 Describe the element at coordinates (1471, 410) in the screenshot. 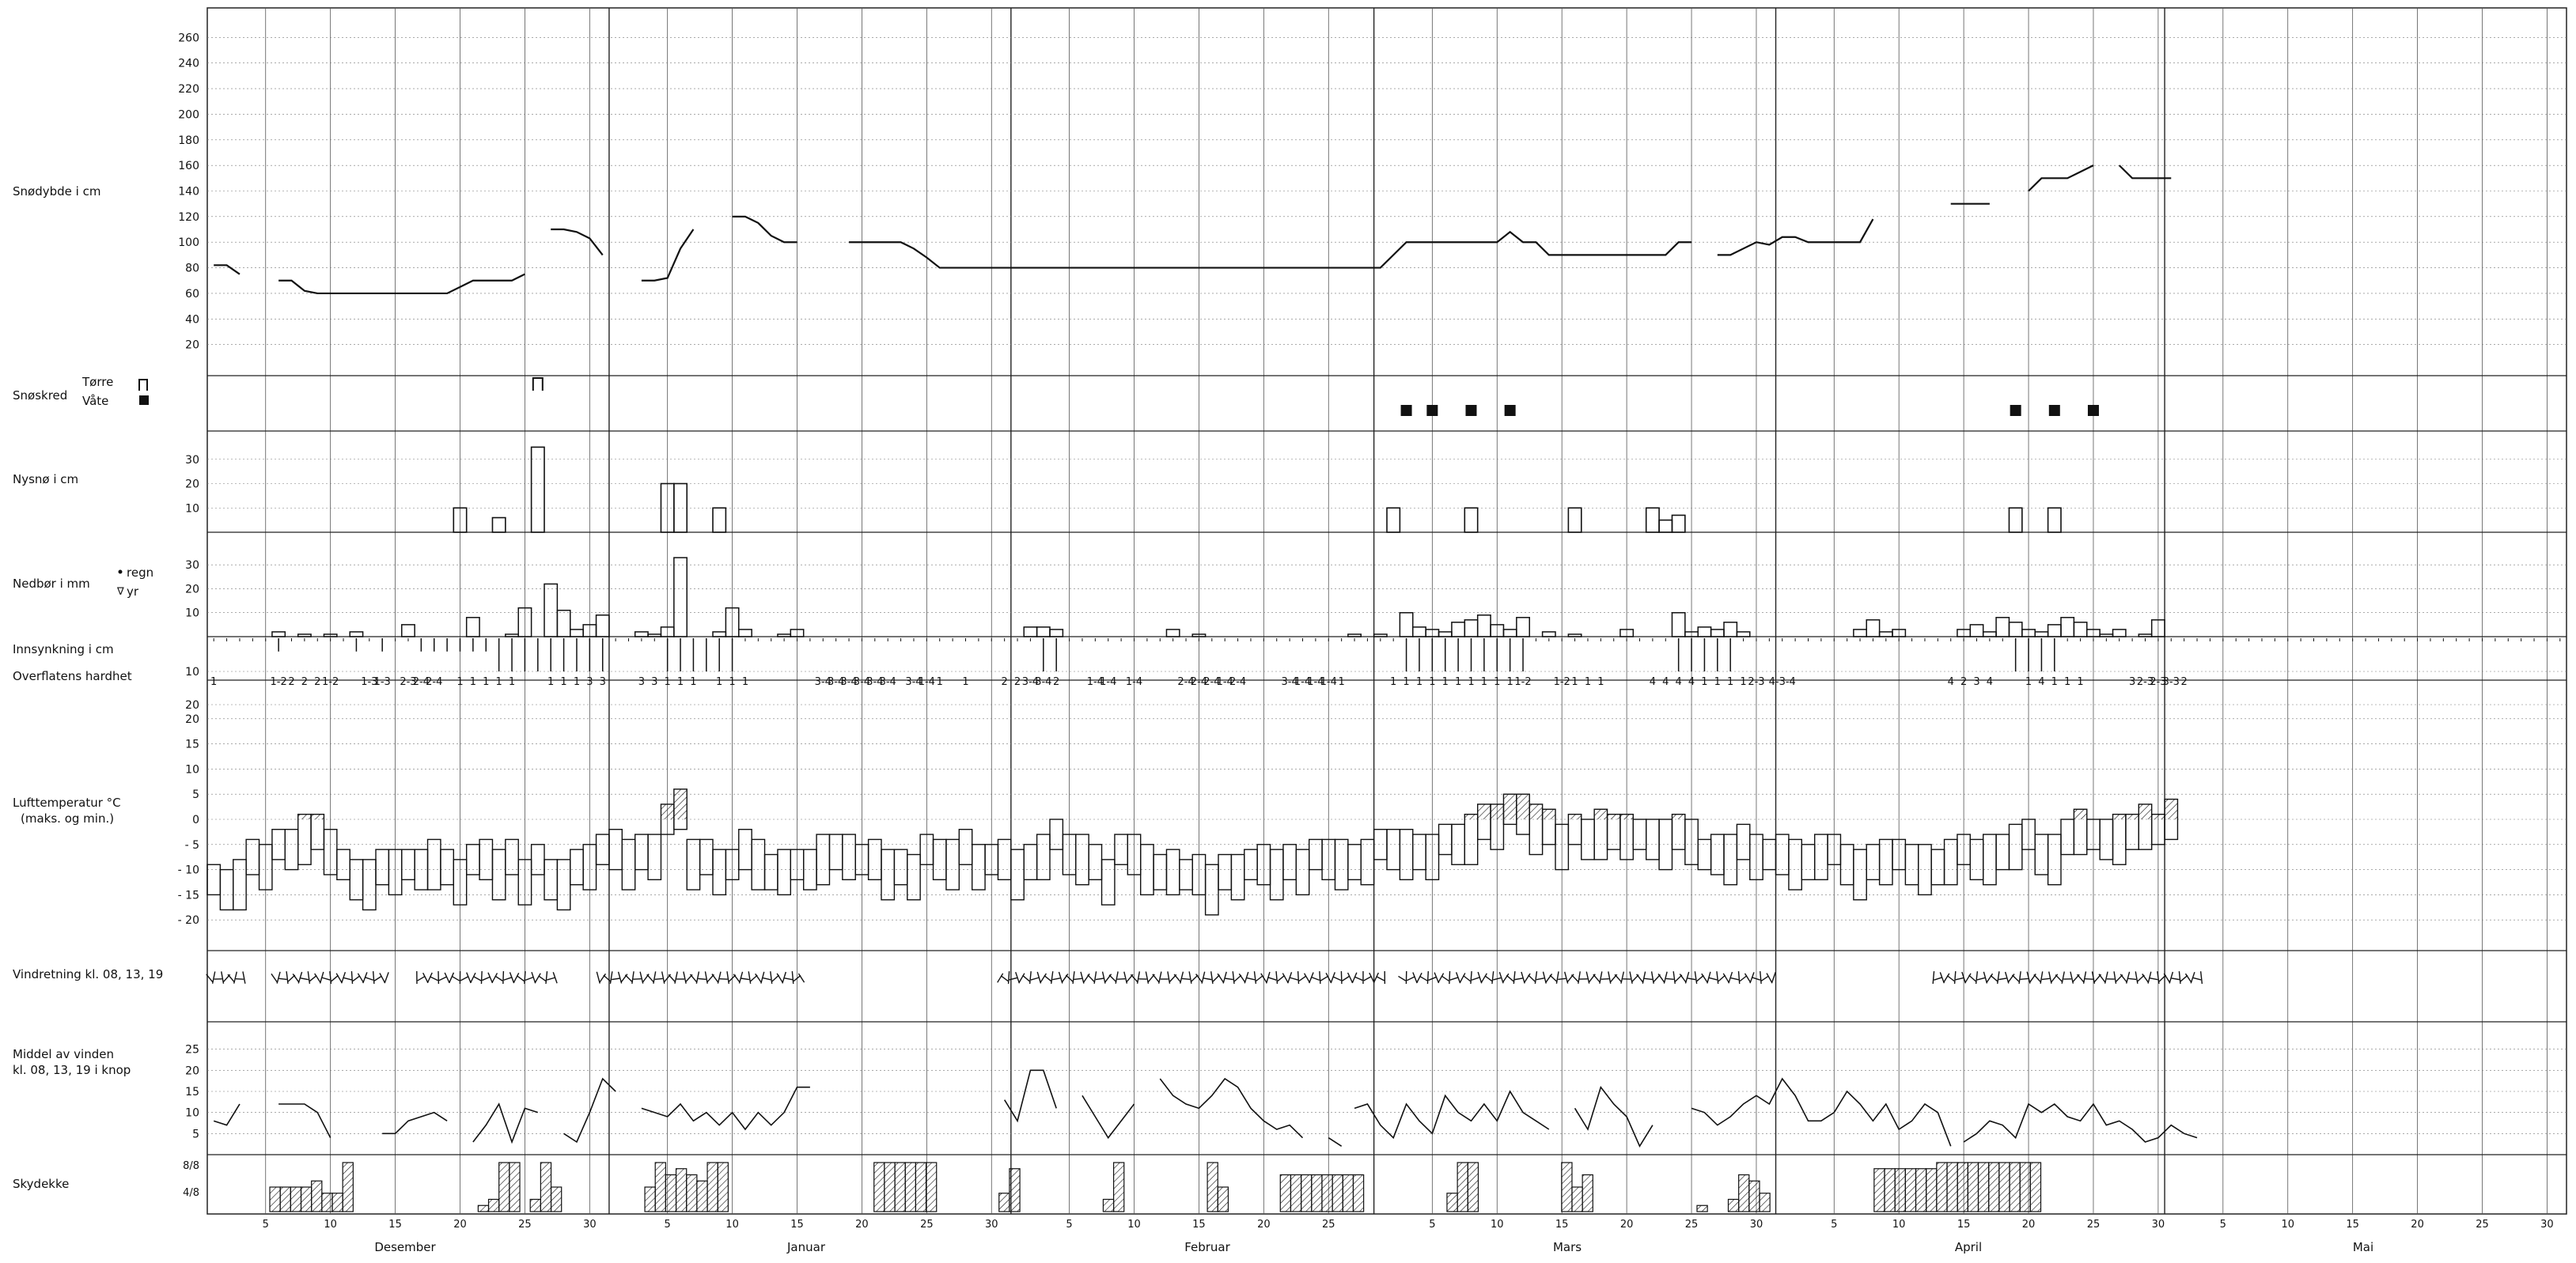

I see `avalanche-wet-marker` at that location.